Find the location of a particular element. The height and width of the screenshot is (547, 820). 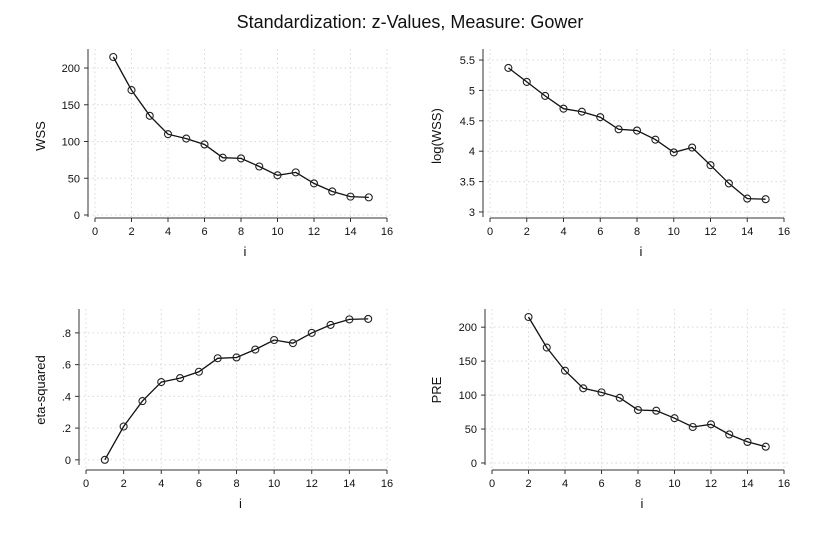

y-axis-title: log(WSS) is located at coordinates (436, 136).